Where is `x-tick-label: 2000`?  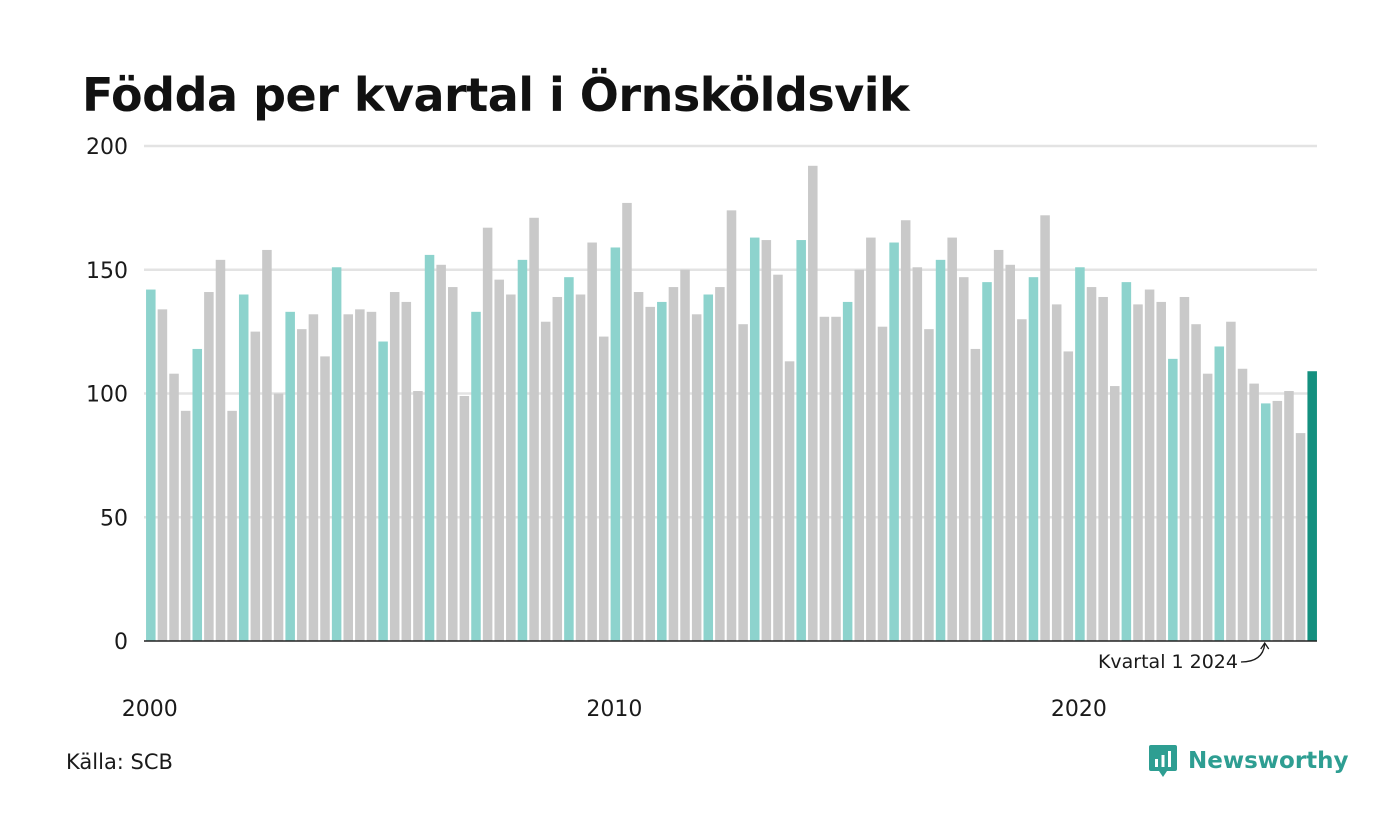 x-tick-label: 2000 is located at coordinates (150, 709).